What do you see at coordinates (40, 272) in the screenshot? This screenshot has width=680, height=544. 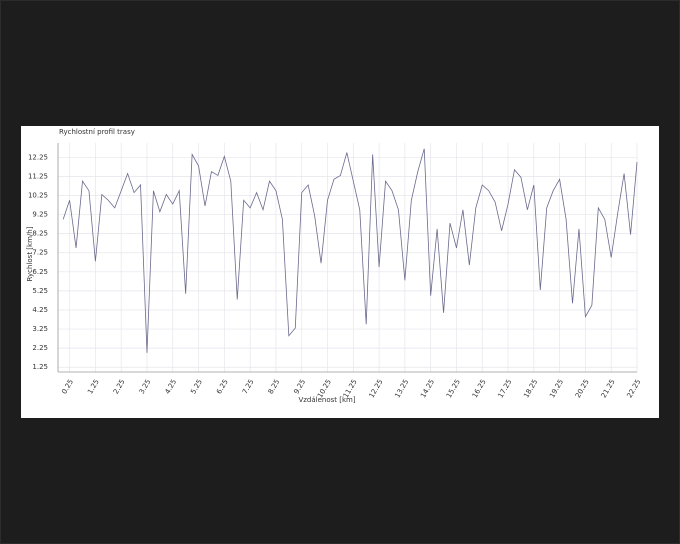 I see `y-tick-label: 6.25` at bounding box center [40, 272].